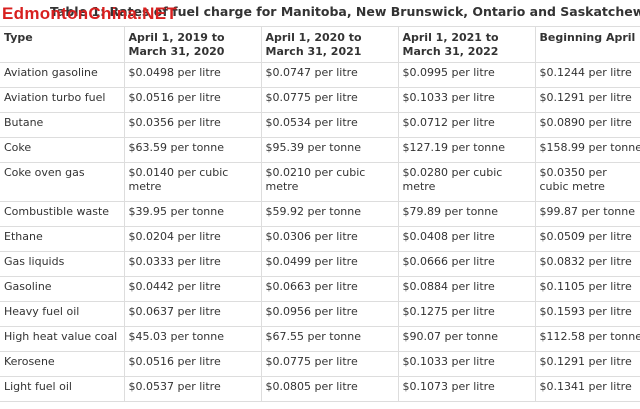 This screenshot has width=640, height=409. I want to click on column-header-2019-2020: April 1, 2019 to March 31, 2020, so click(192, 44).